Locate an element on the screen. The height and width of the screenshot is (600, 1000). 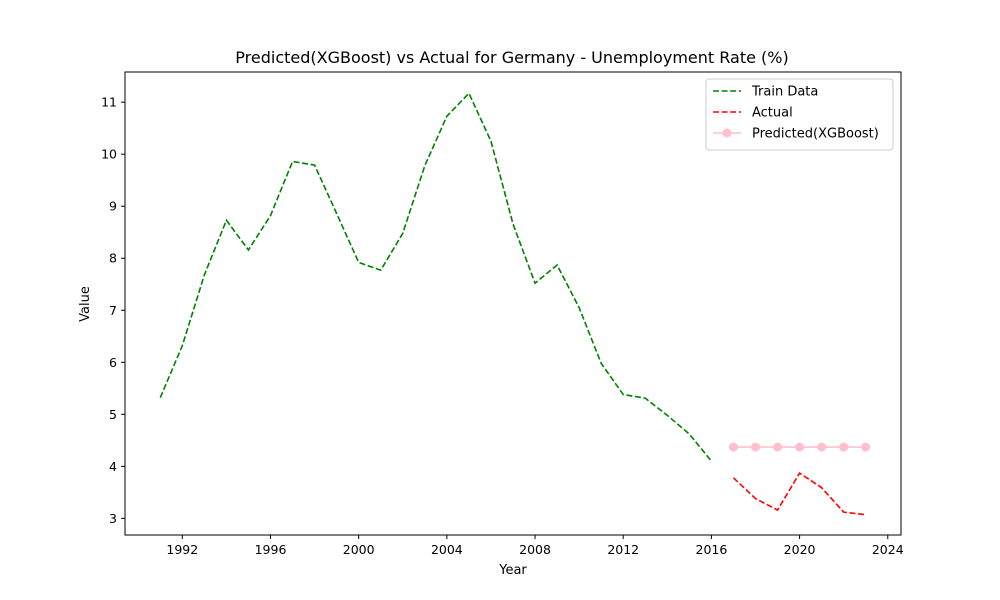
legend: Train Data Actual Predicted(XGBoost) is located at coordinates (799, 114).